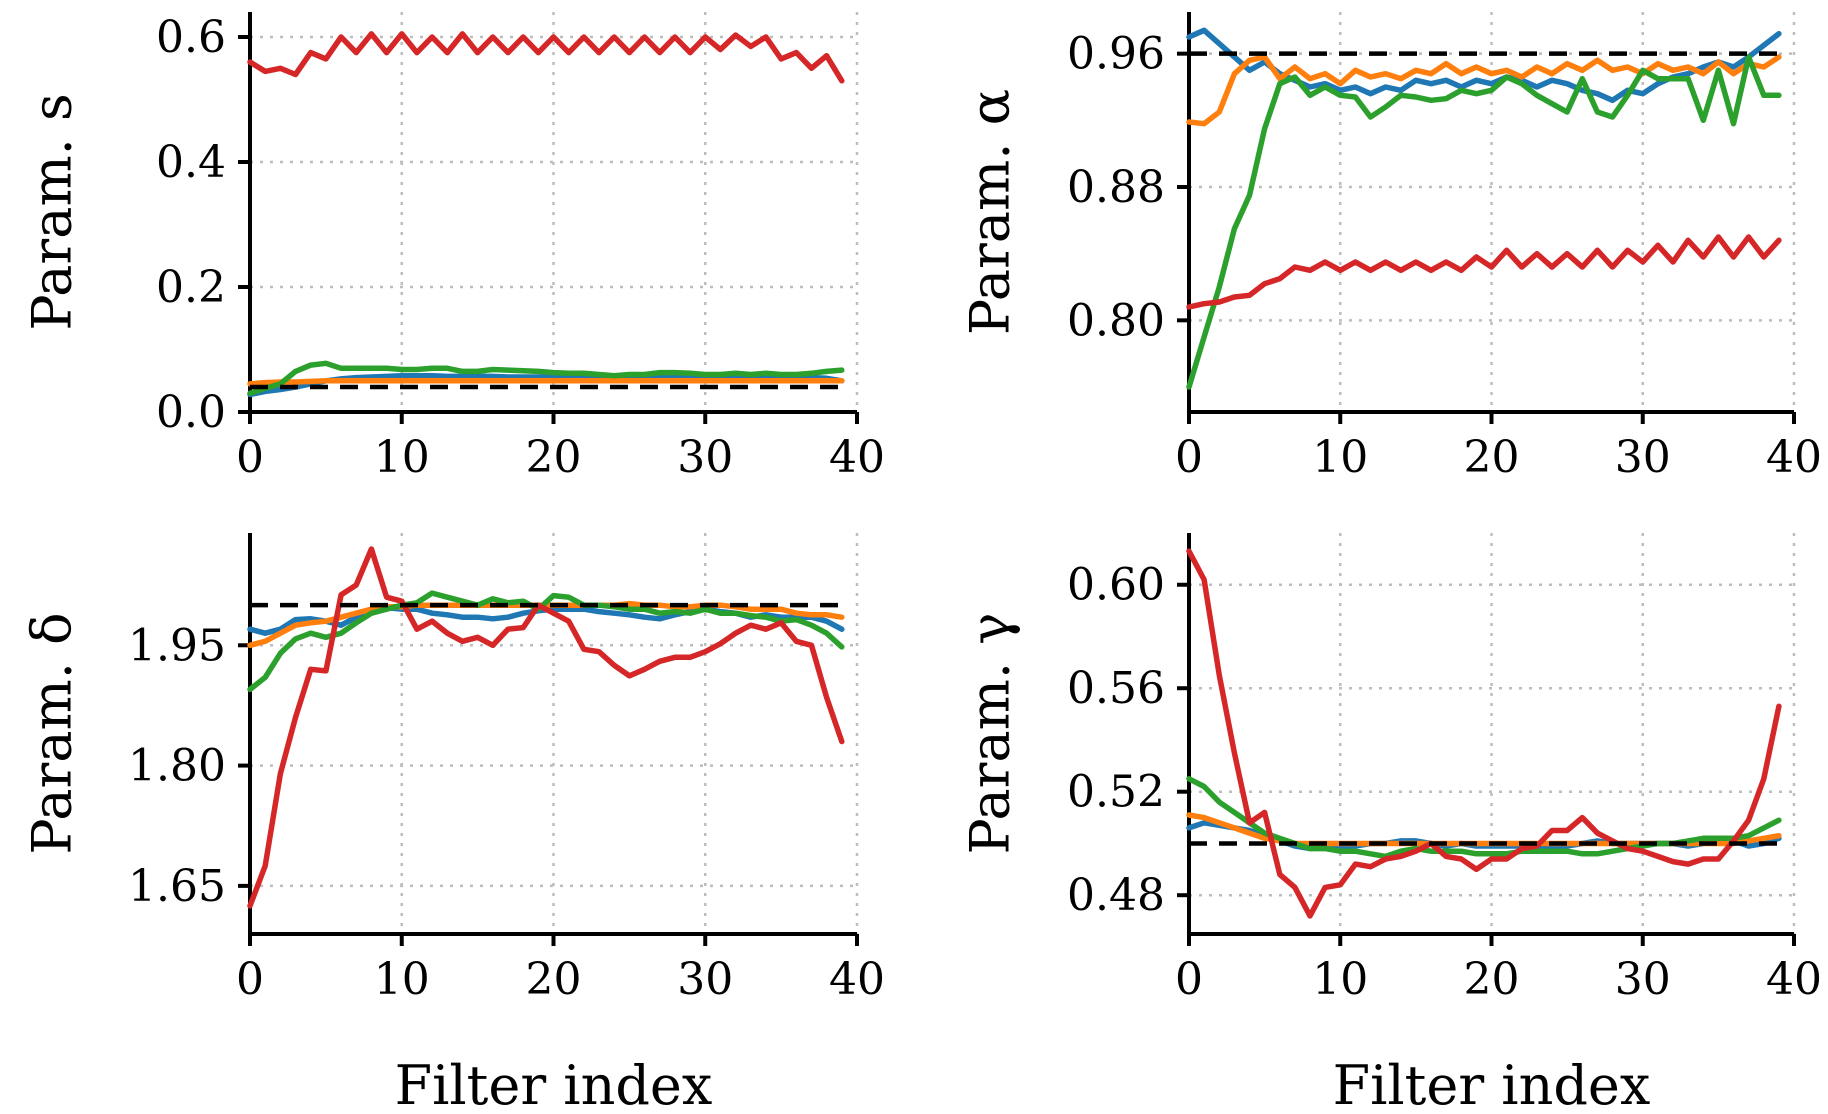 The image size is (1828, 1114). Describe the element at coordinates (177, 886) in the screenshot. I see `y-tick-label: 1.65` at that location.